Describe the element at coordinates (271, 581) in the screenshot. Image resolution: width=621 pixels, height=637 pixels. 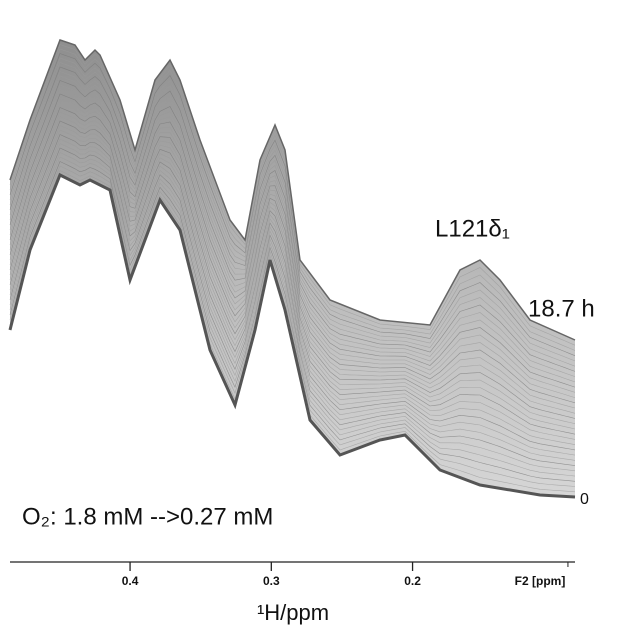
I see `x-tick-label: 0.3` at that location.